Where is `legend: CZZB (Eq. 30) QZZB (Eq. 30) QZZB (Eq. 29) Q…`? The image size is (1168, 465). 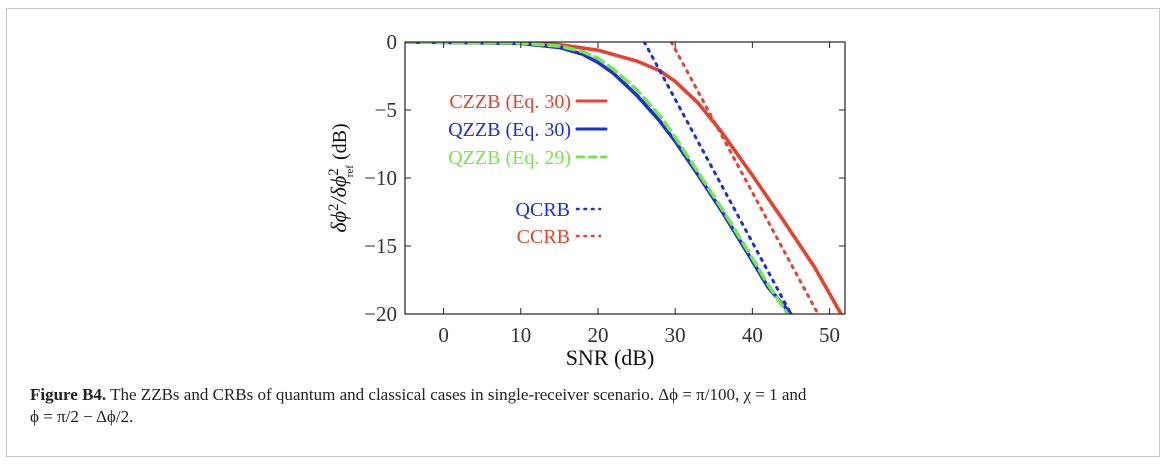 legend: CZZB (Eq. 30) QZZB (Eq. 30) QZZB (Eq. 29) Q… is located at coordinates (528, 169).